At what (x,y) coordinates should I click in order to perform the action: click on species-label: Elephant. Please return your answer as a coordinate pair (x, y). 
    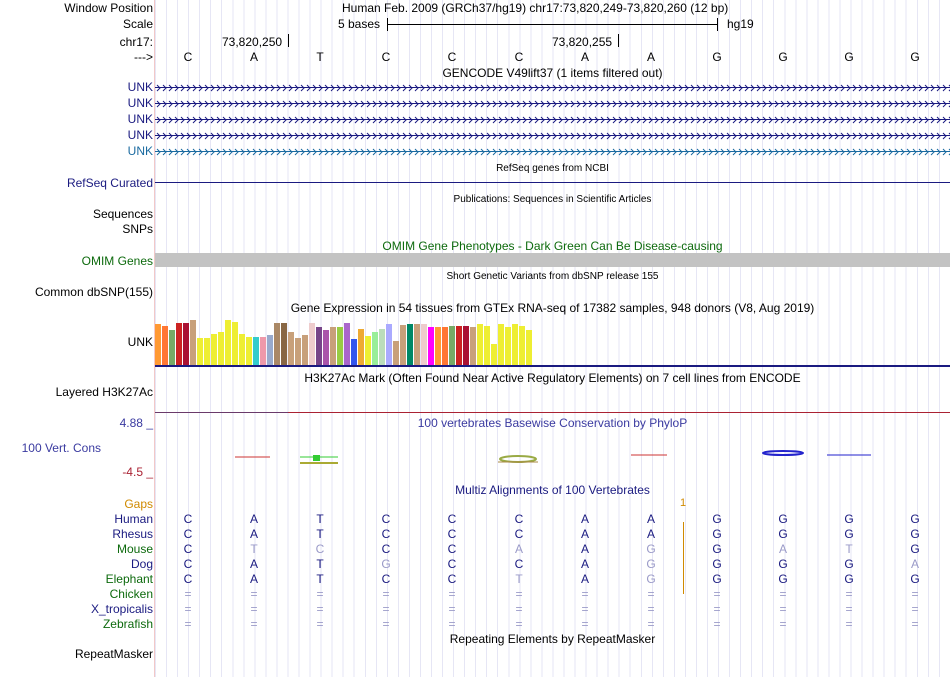
    Looking at the image, I should click on (129, 579).